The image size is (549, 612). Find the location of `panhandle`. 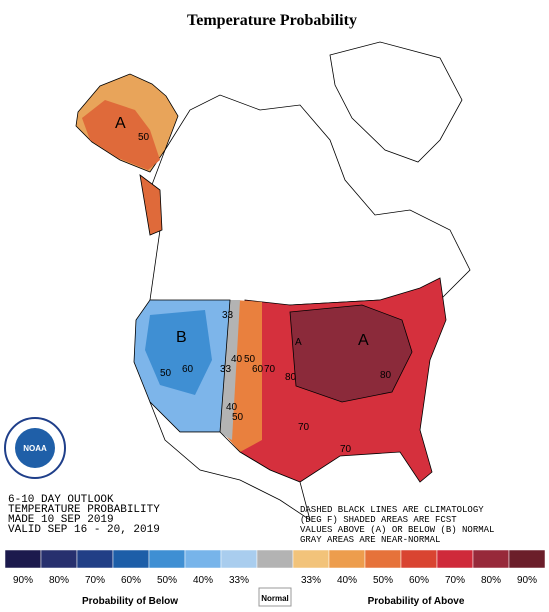

panhandle is located at coordinates (151, 205).